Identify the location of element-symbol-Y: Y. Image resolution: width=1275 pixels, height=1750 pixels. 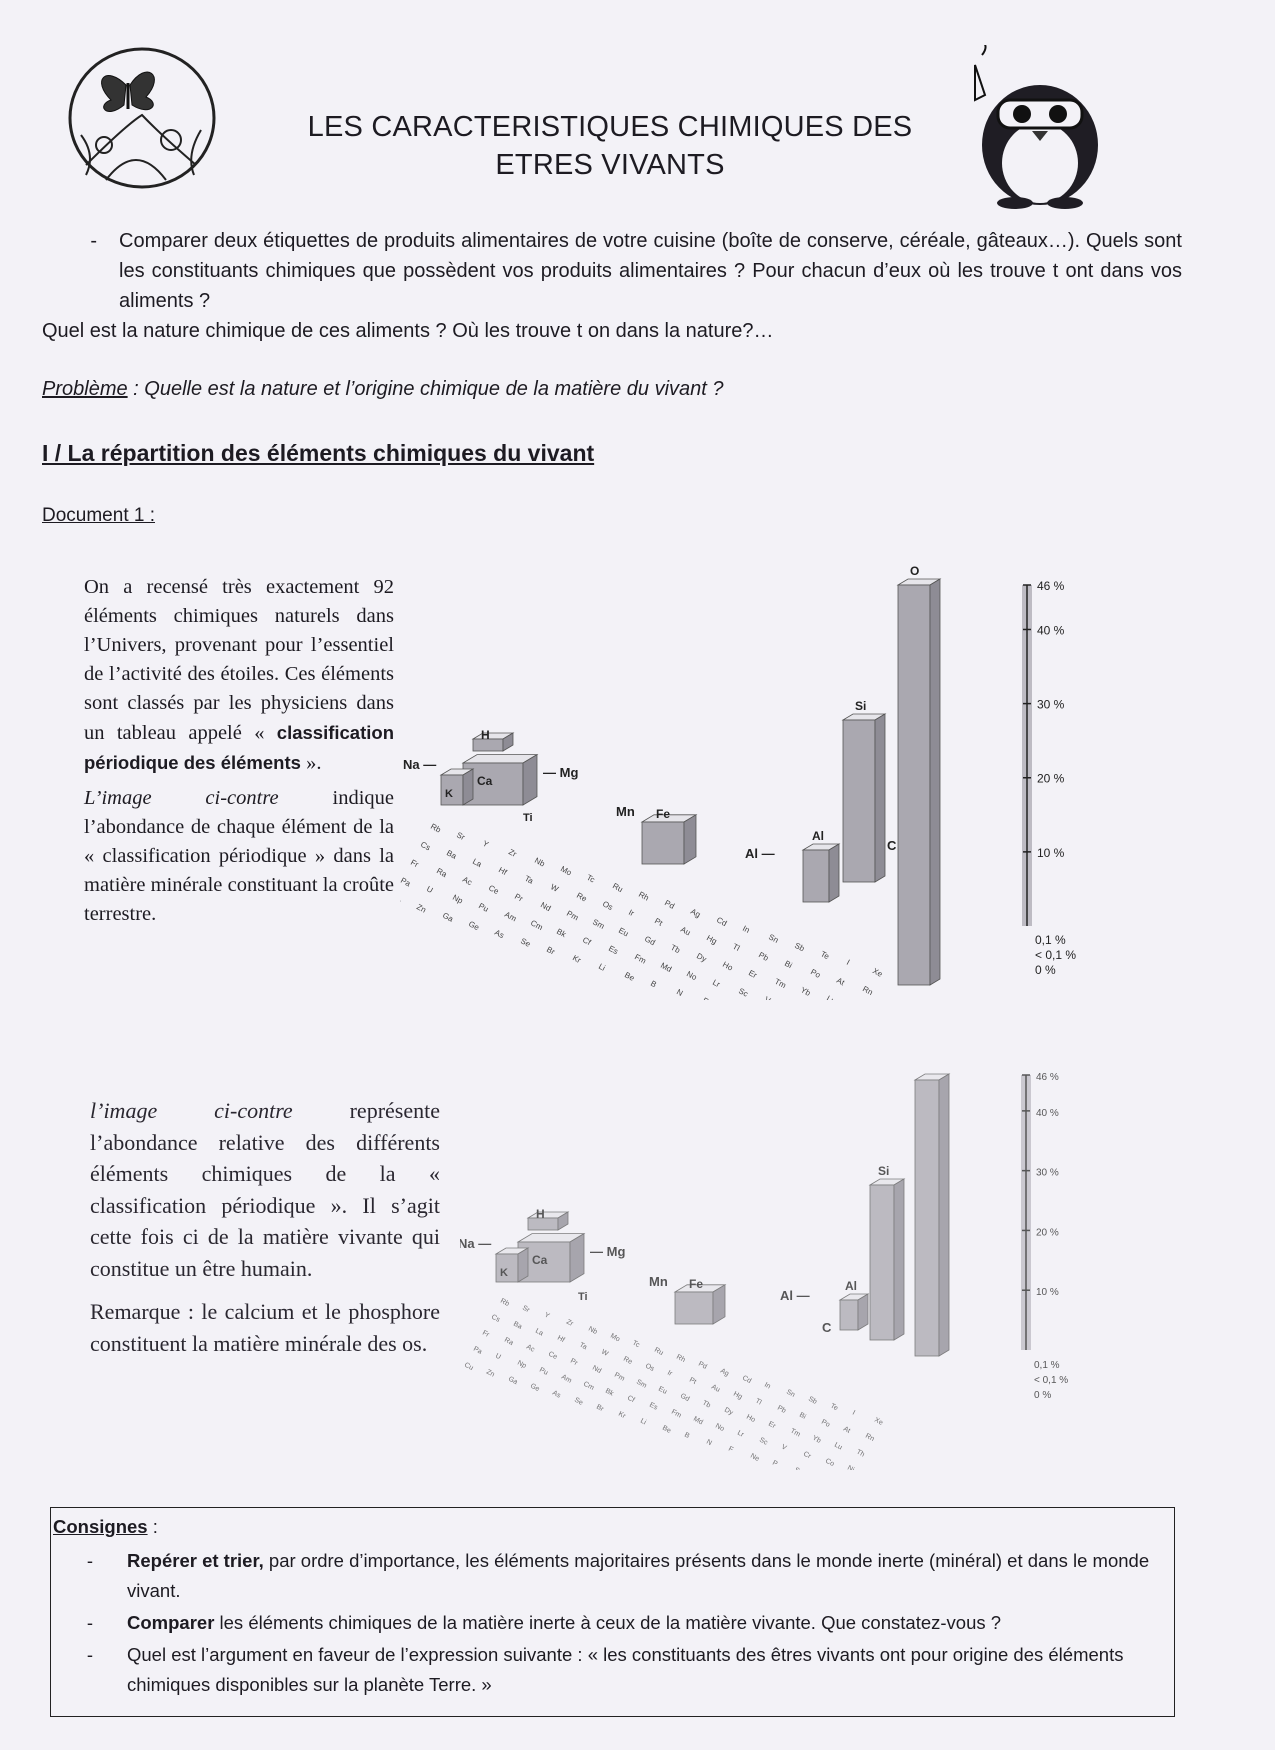
(486, 844).